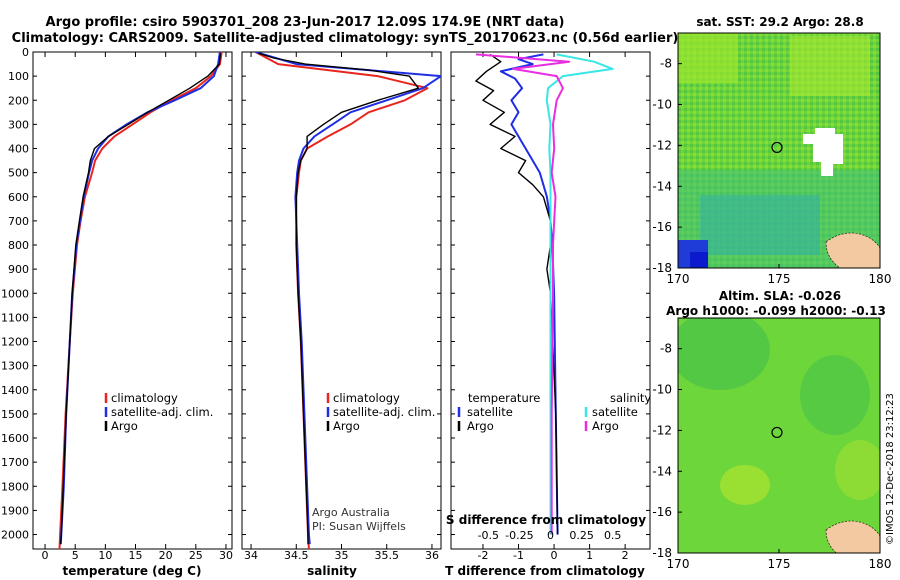 This screenshot has height=580, width=900. I want to click on legend-label: satellite, so click(615, 412).